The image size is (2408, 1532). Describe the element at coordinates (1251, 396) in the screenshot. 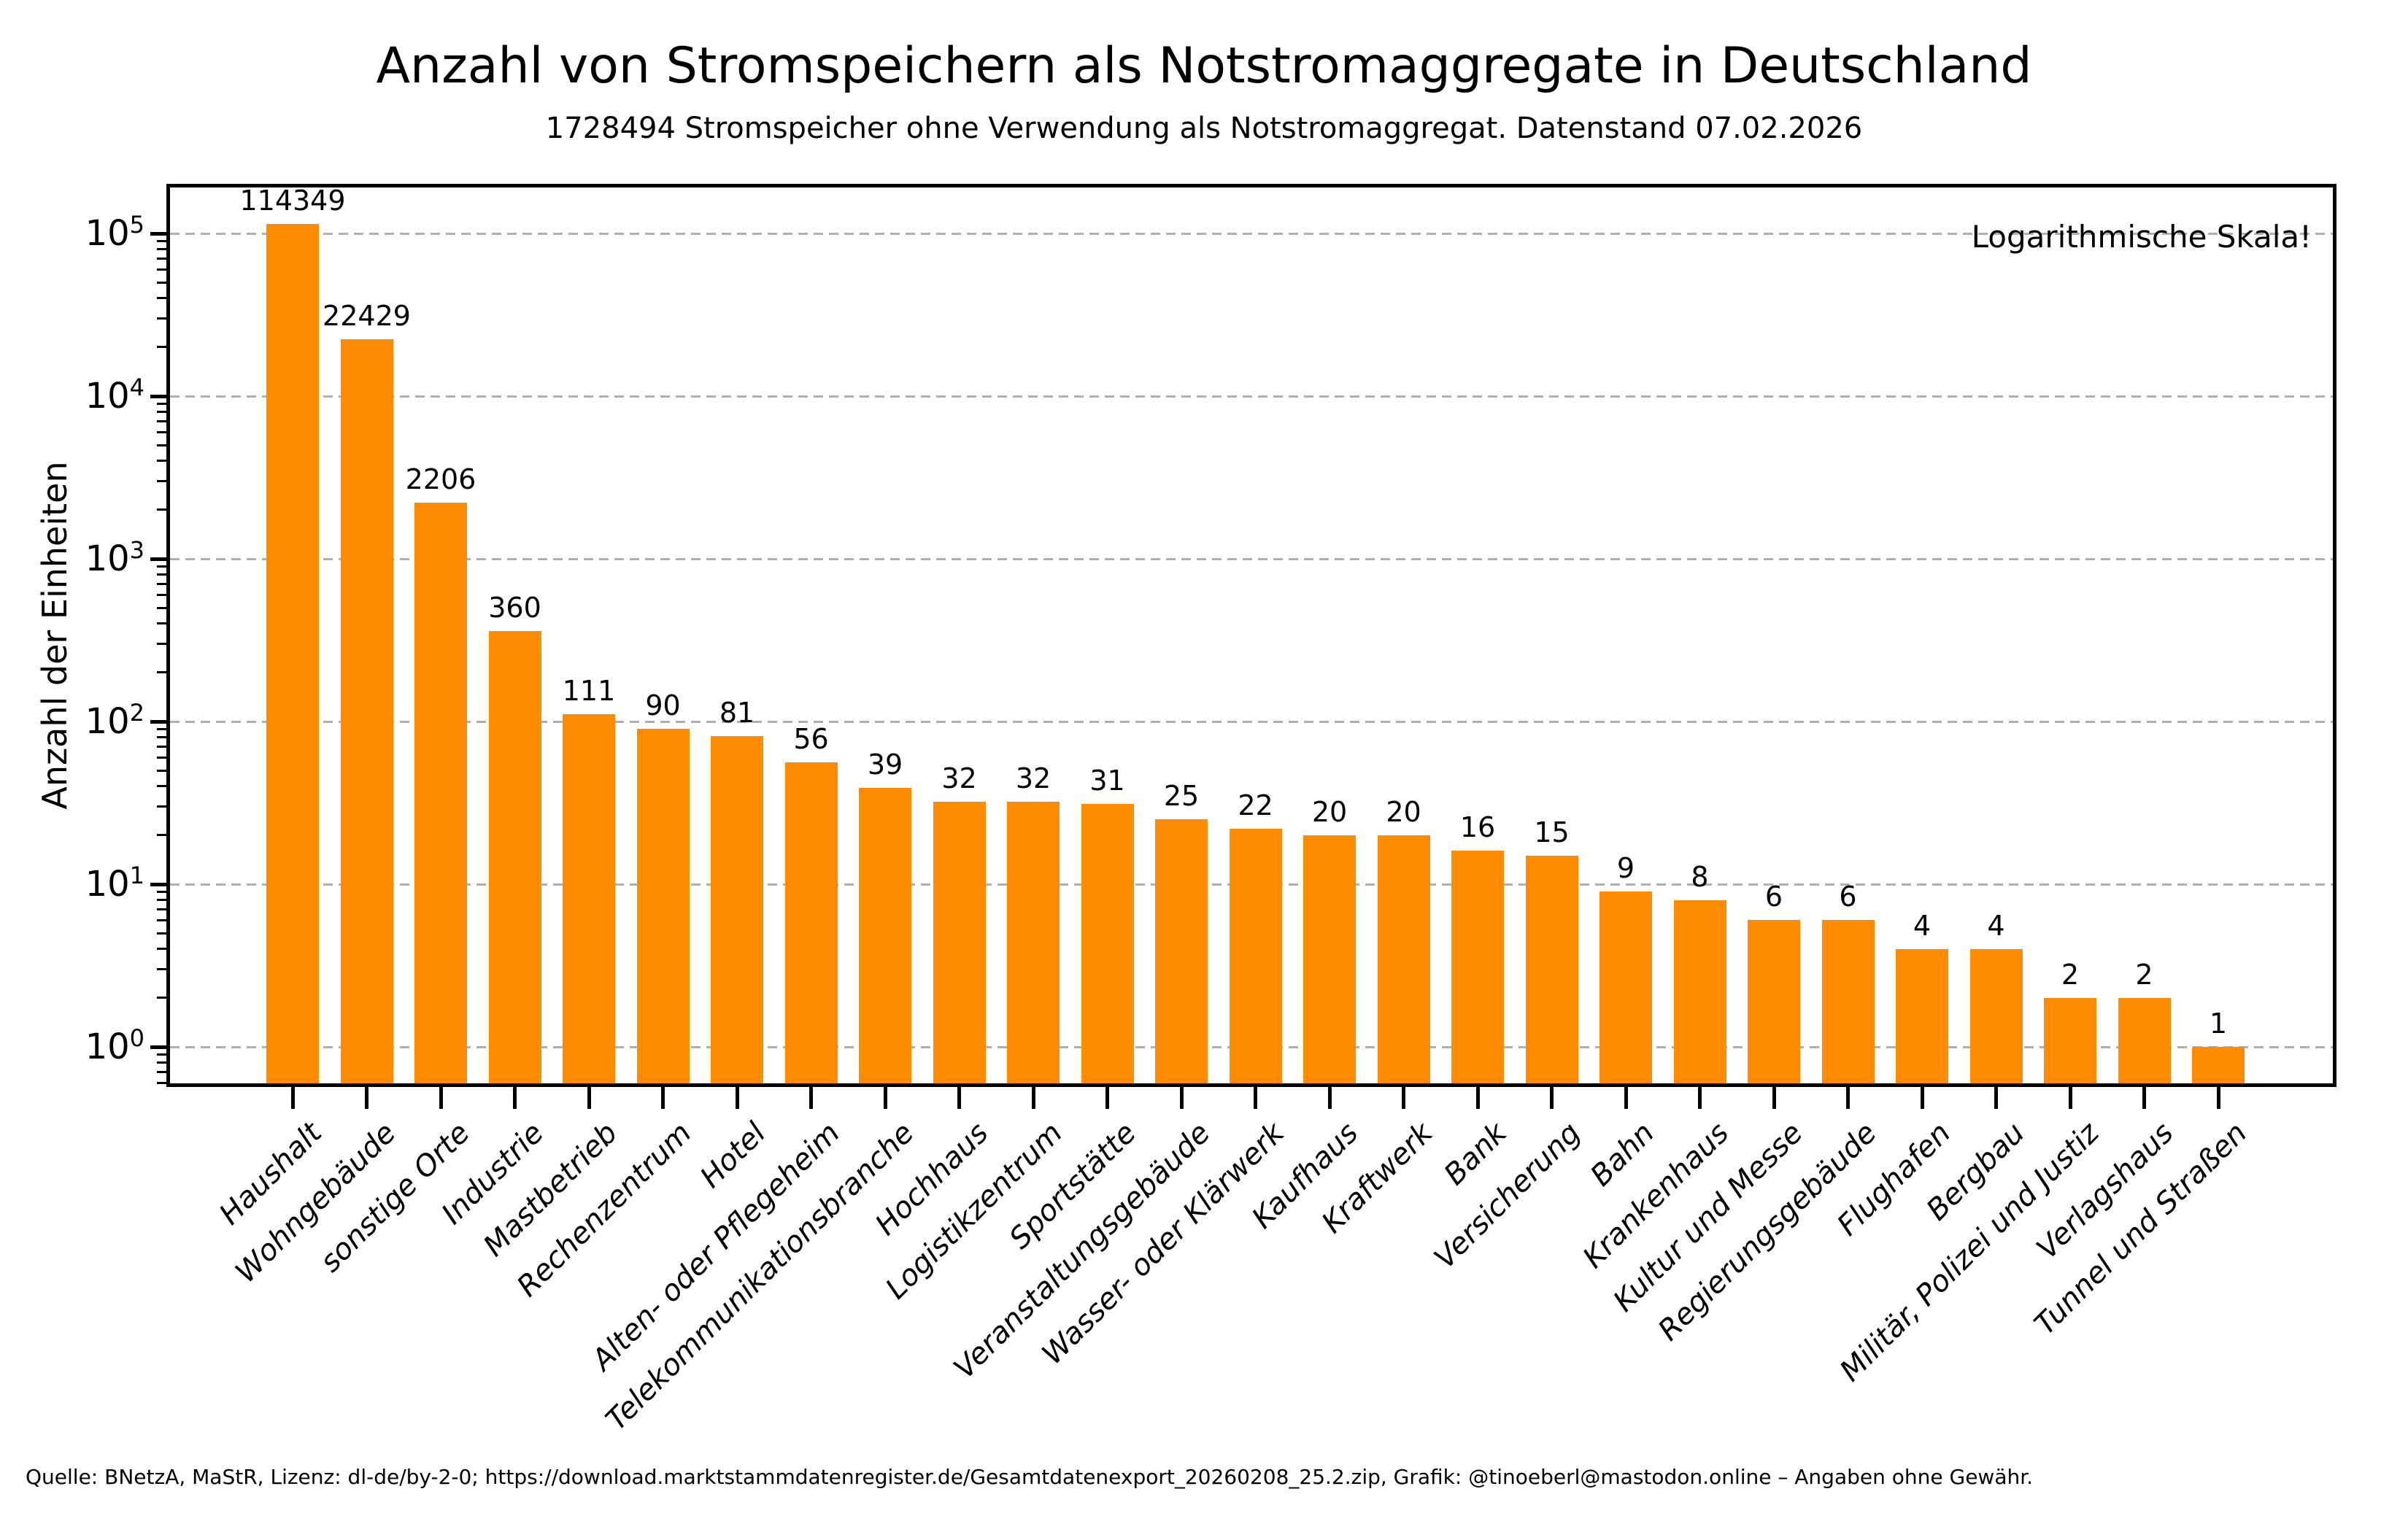

I see `gridline-10e4` at that location.